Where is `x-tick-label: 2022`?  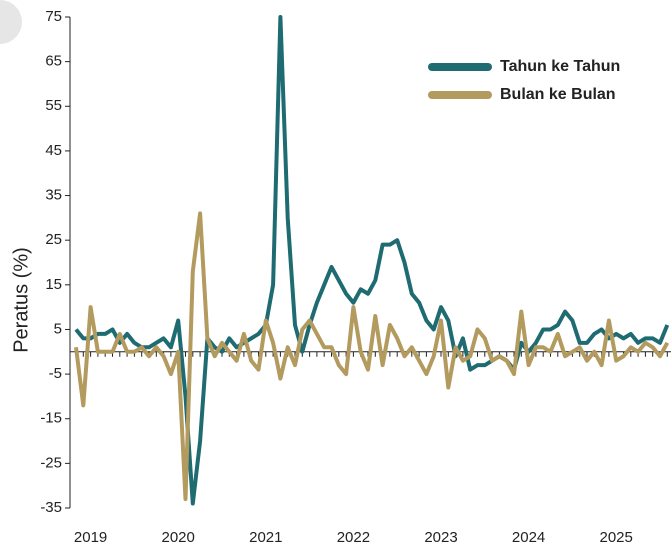
x-tick-label: 2022 is located at coordinates (353, 537).